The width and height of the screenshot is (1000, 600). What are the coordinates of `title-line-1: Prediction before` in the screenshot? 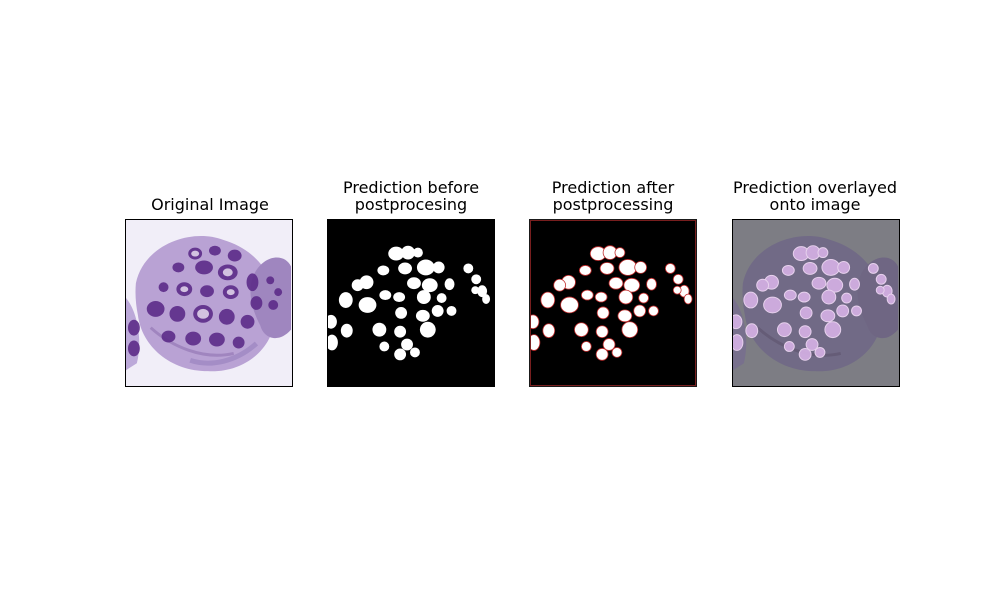 It's located at (411, 187).